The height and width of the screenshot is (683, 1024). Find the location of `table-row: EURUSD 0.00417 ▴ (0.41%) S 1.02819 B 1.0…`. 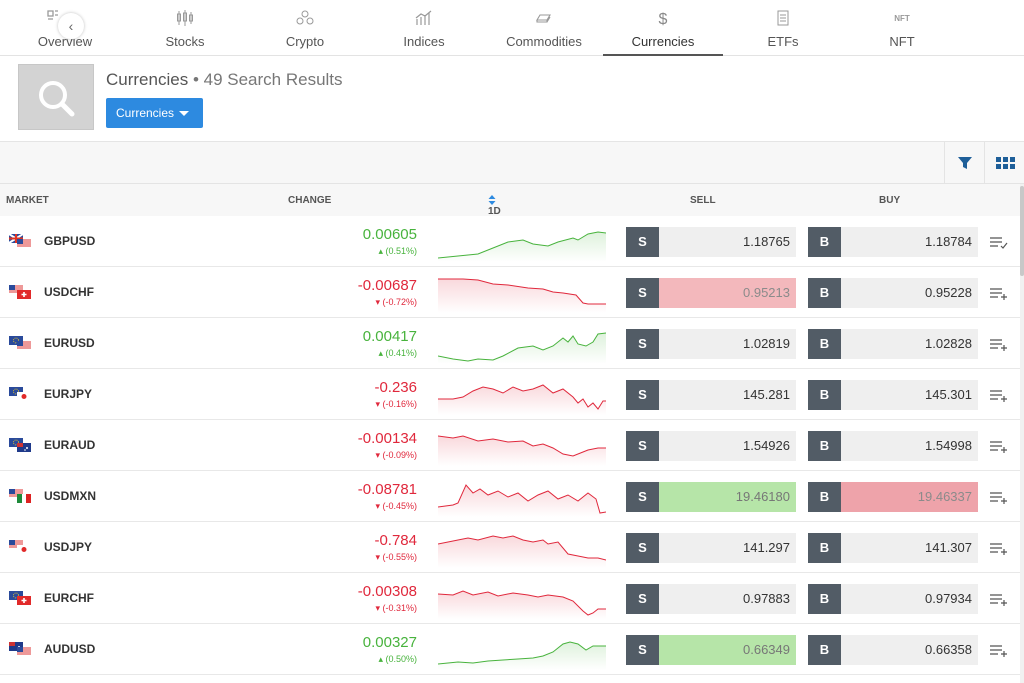

table-row: EURUSD 0.00417 ▴ (0.41%) S 1.02819 B 1.0… is located at coordinates (510, 343).